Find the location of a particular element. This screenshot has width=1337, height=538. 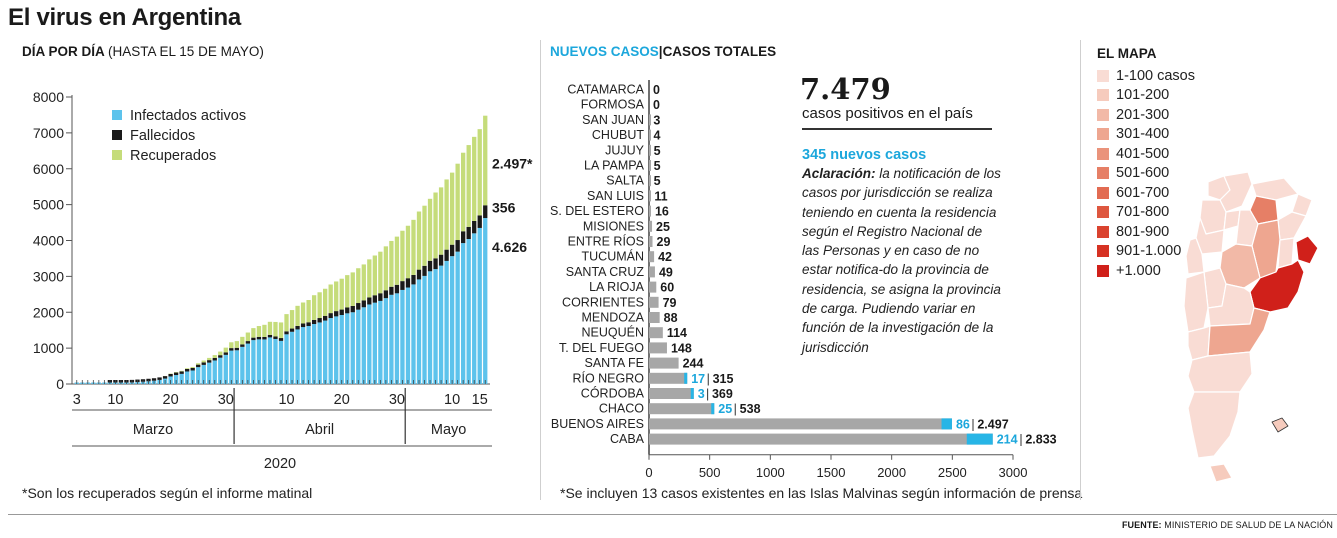

province-label: NEUQUÉN is located at coordinates (612, 332).